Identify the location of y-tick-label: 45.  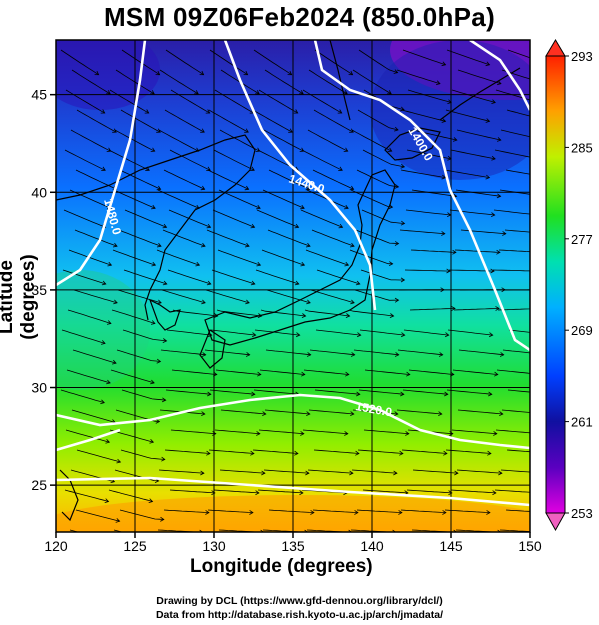
(39, 95).